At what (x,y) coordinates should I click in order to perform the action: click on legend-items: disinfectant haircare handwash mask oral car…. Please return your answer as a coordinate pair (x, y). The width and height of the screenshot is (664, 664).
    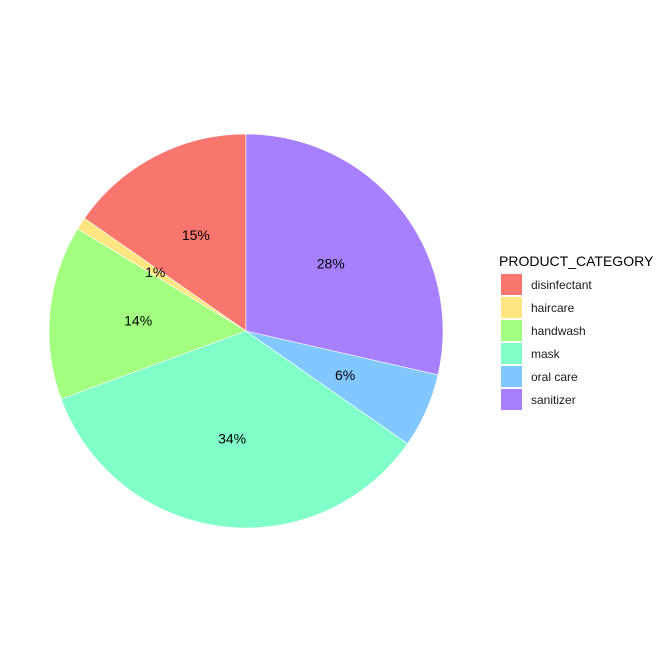
    Looking at the image, I should click on (581, 342).